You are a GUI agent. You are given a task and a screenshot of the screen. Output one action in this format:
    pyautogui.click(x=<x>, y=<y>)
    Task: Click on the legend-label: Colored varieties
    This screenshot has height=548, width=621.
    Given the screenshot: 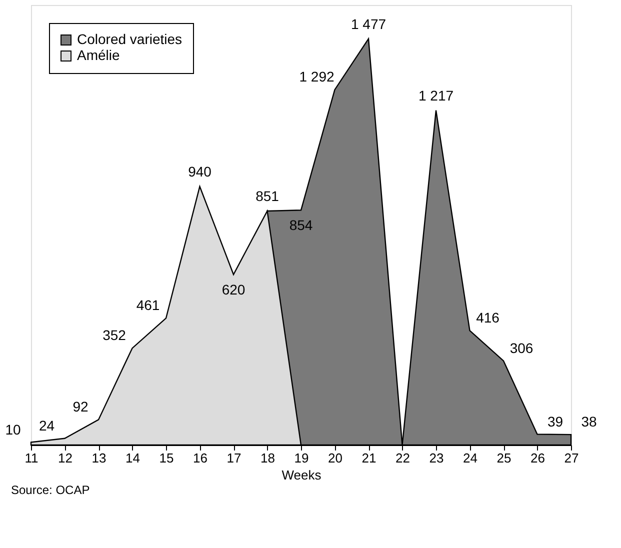 What is the action you would take?
    pyautogui.click(x=129, y=39)
    